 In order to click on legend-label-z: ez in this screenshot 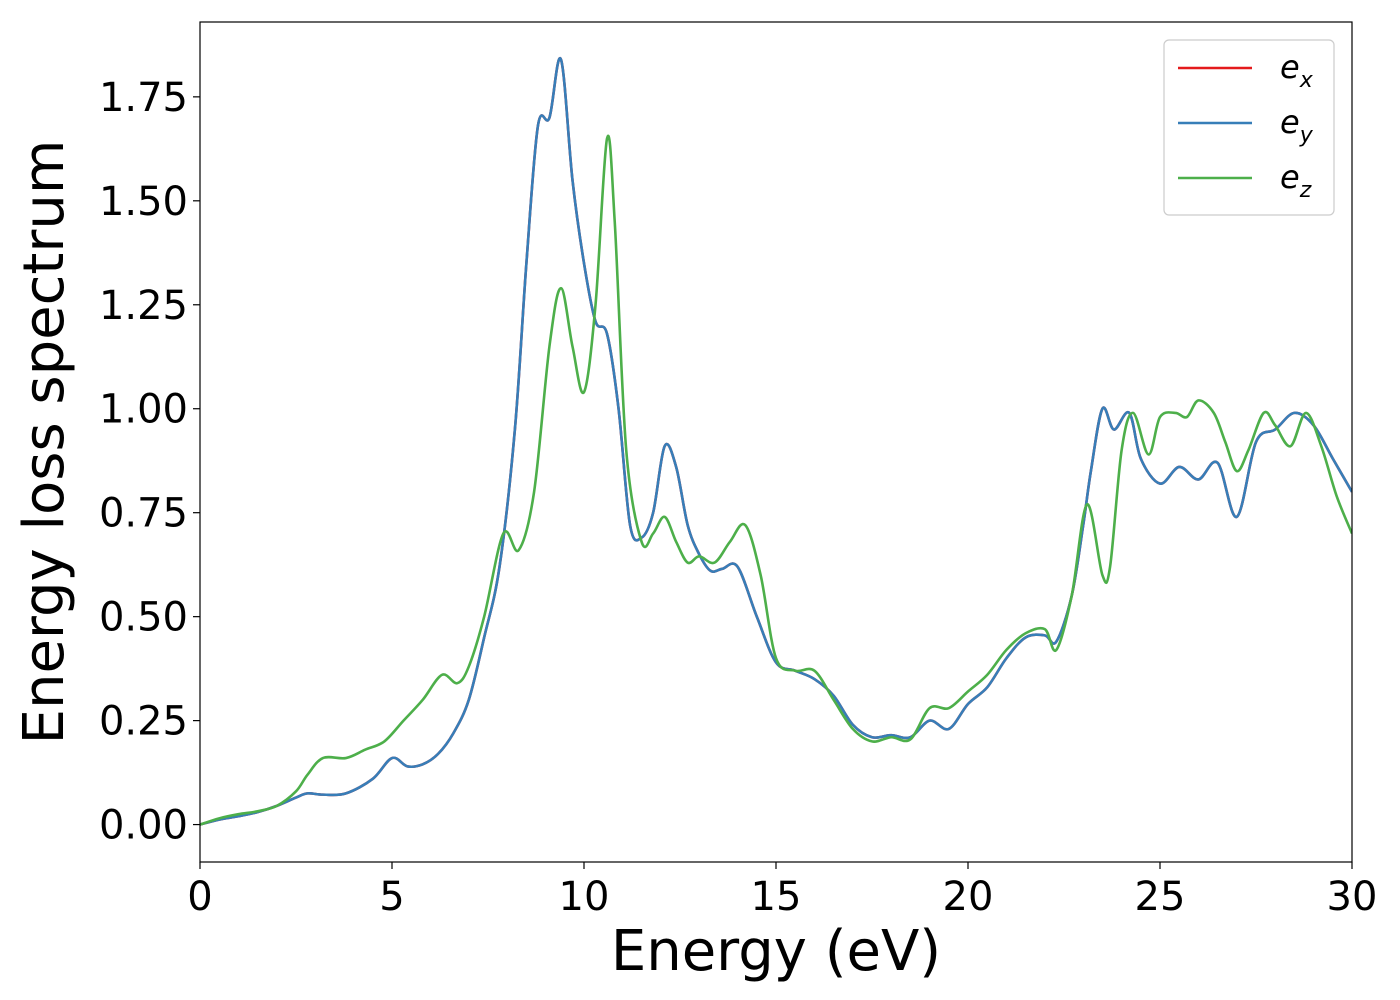, I will do `click(1296, 180)`.